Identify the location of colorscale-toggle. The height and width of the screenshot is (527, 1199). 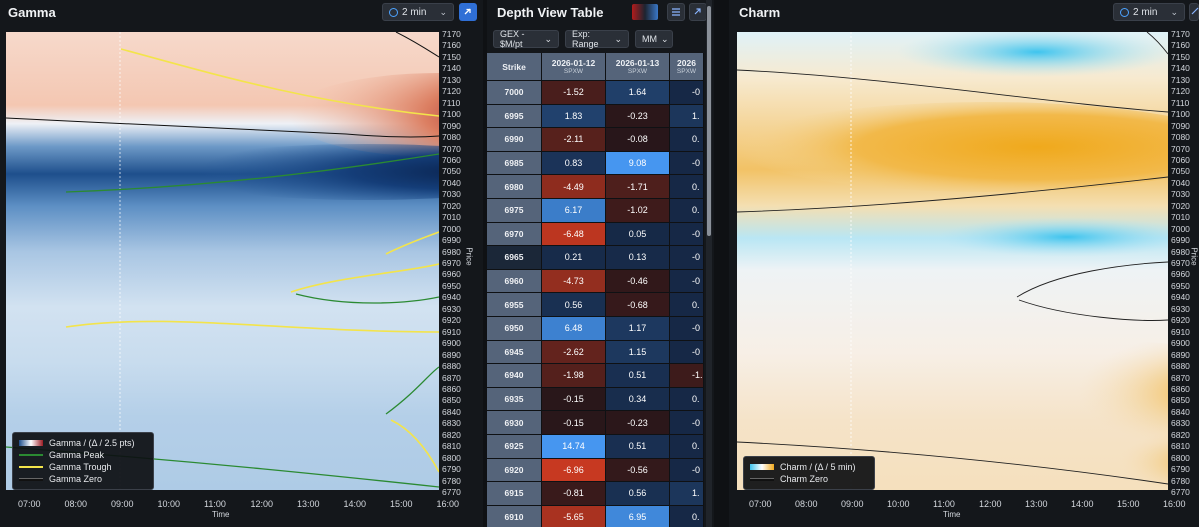
(645, 12).